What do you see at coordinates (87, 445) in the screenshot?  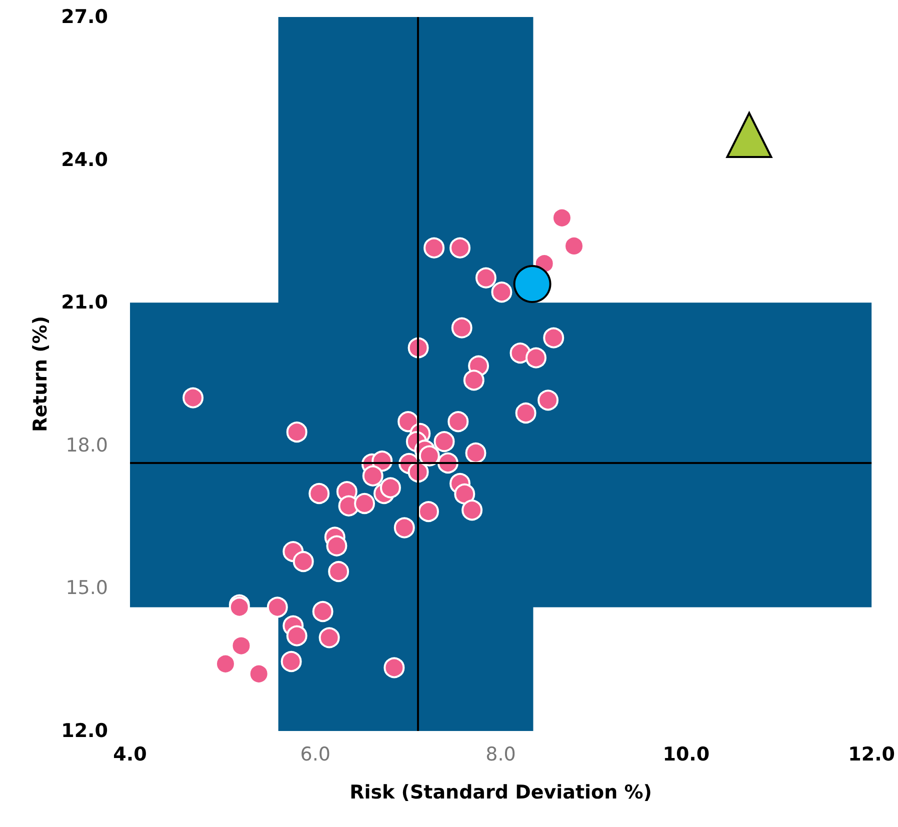 I see `y-tick-label: 18.0` at bounding box center [87, 445].